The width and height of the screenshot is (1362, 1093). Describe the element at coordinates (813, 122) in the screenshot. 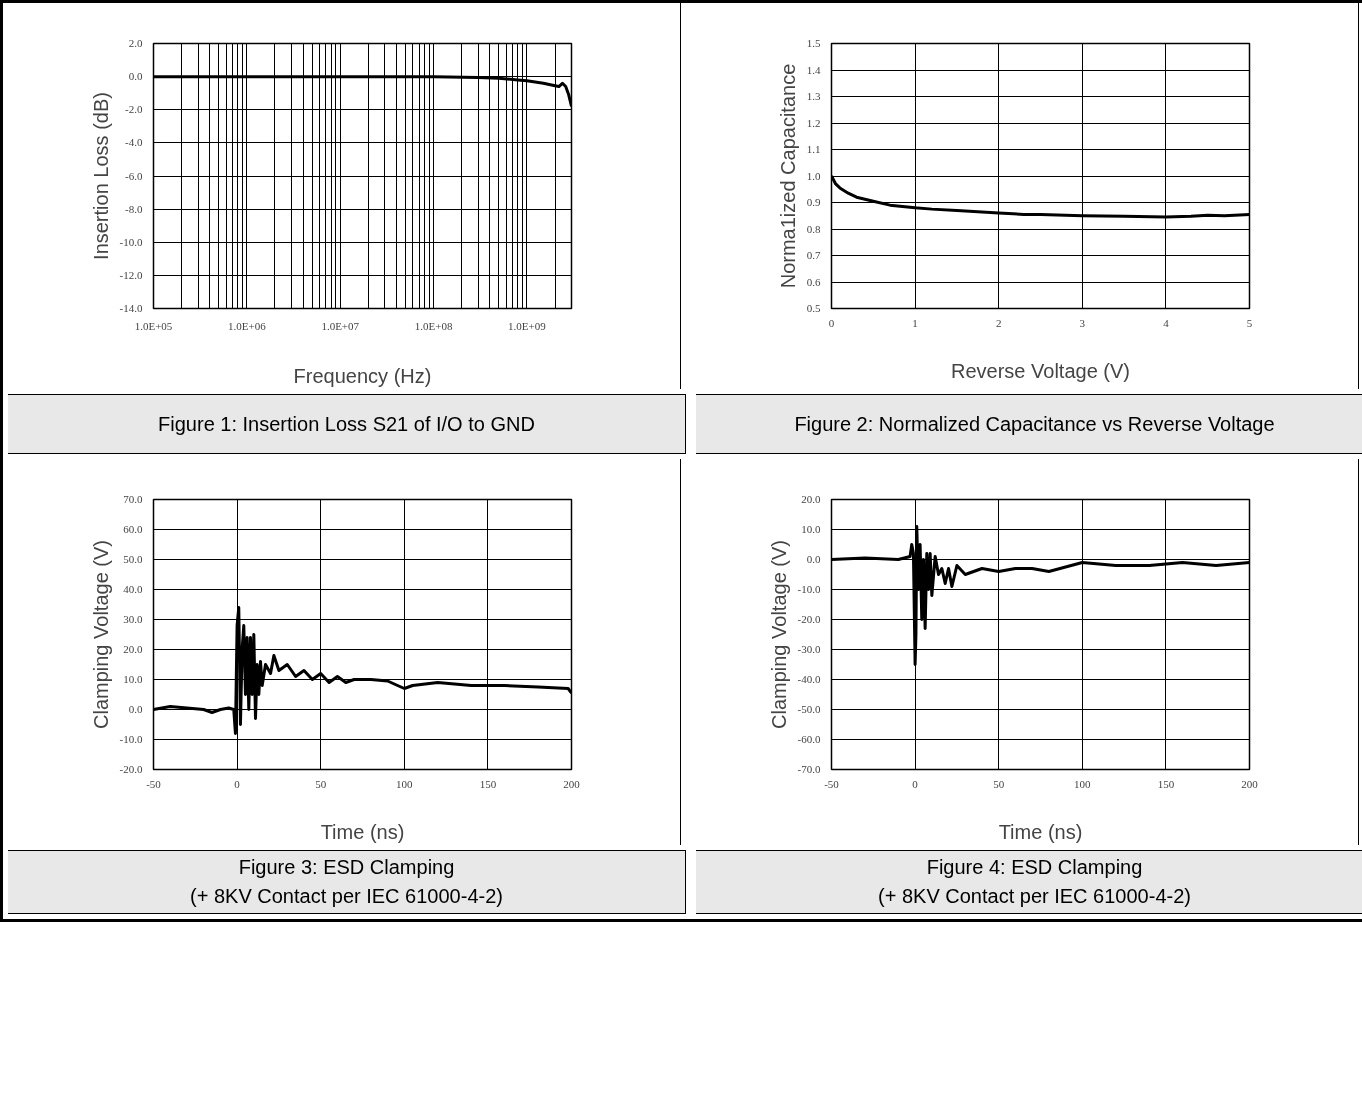

I see `y-tick-label: 1.2` at that location.